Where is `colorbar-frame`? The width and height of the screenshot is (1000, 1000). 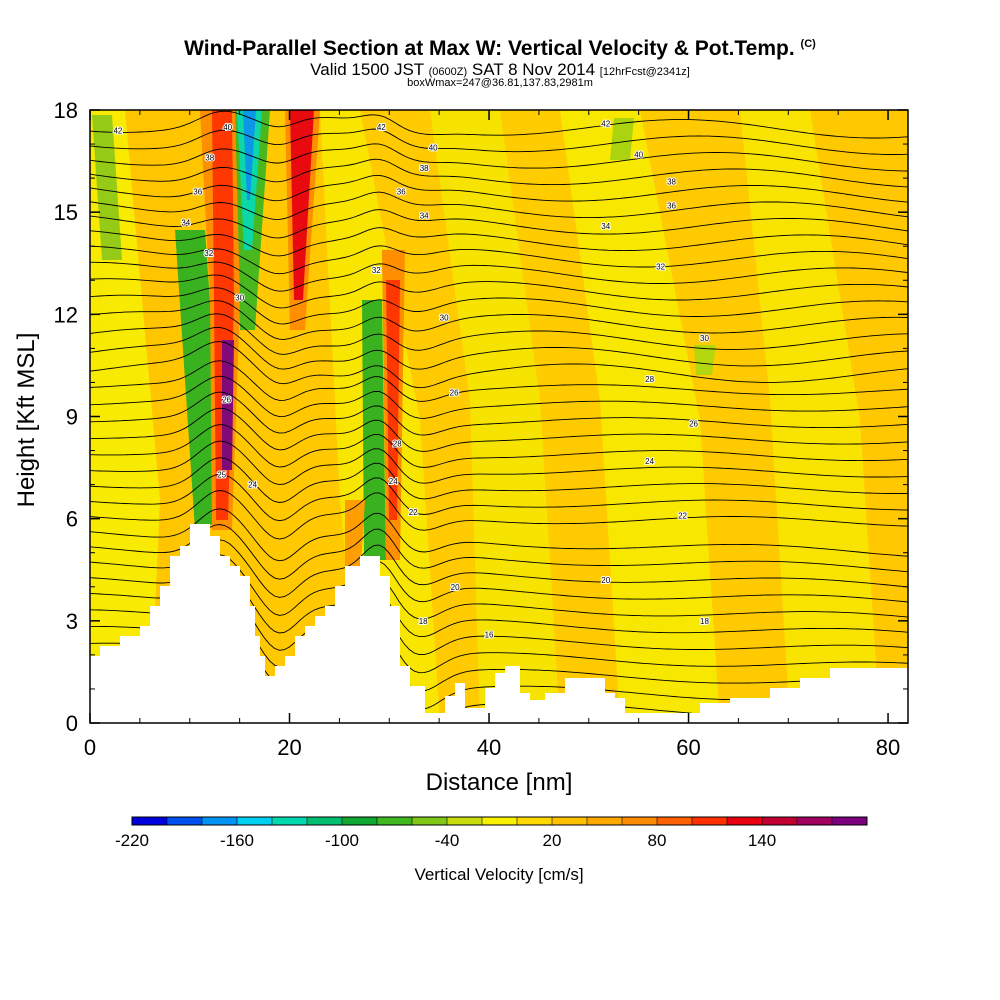
colorbar-frame is located at coordinates (499, 821).